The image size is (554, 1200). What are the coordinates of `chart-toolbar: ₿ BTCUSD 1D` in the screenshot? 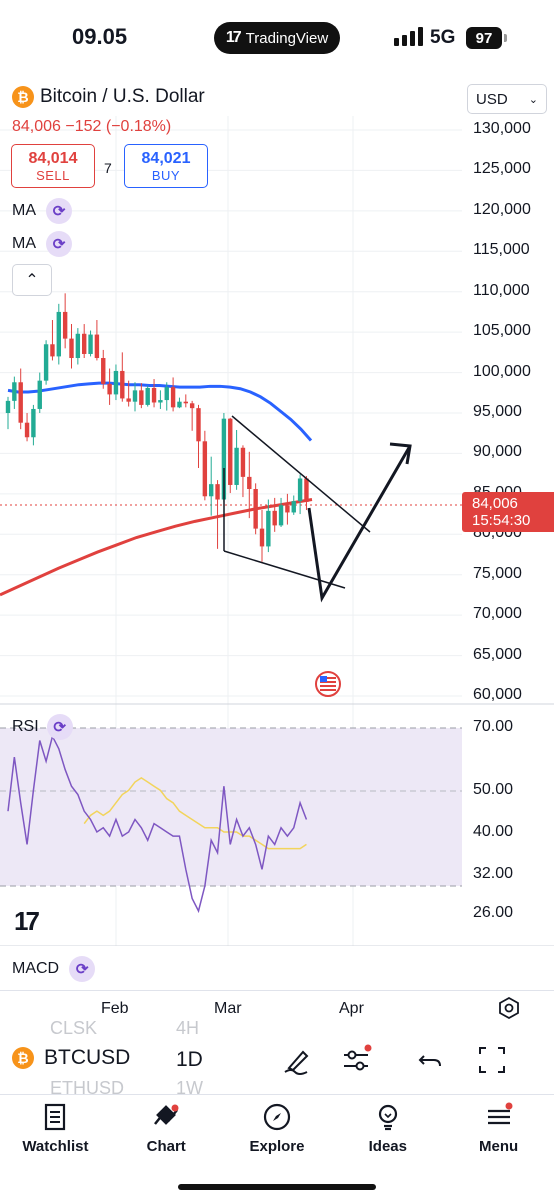 It's located at (277, 1060).